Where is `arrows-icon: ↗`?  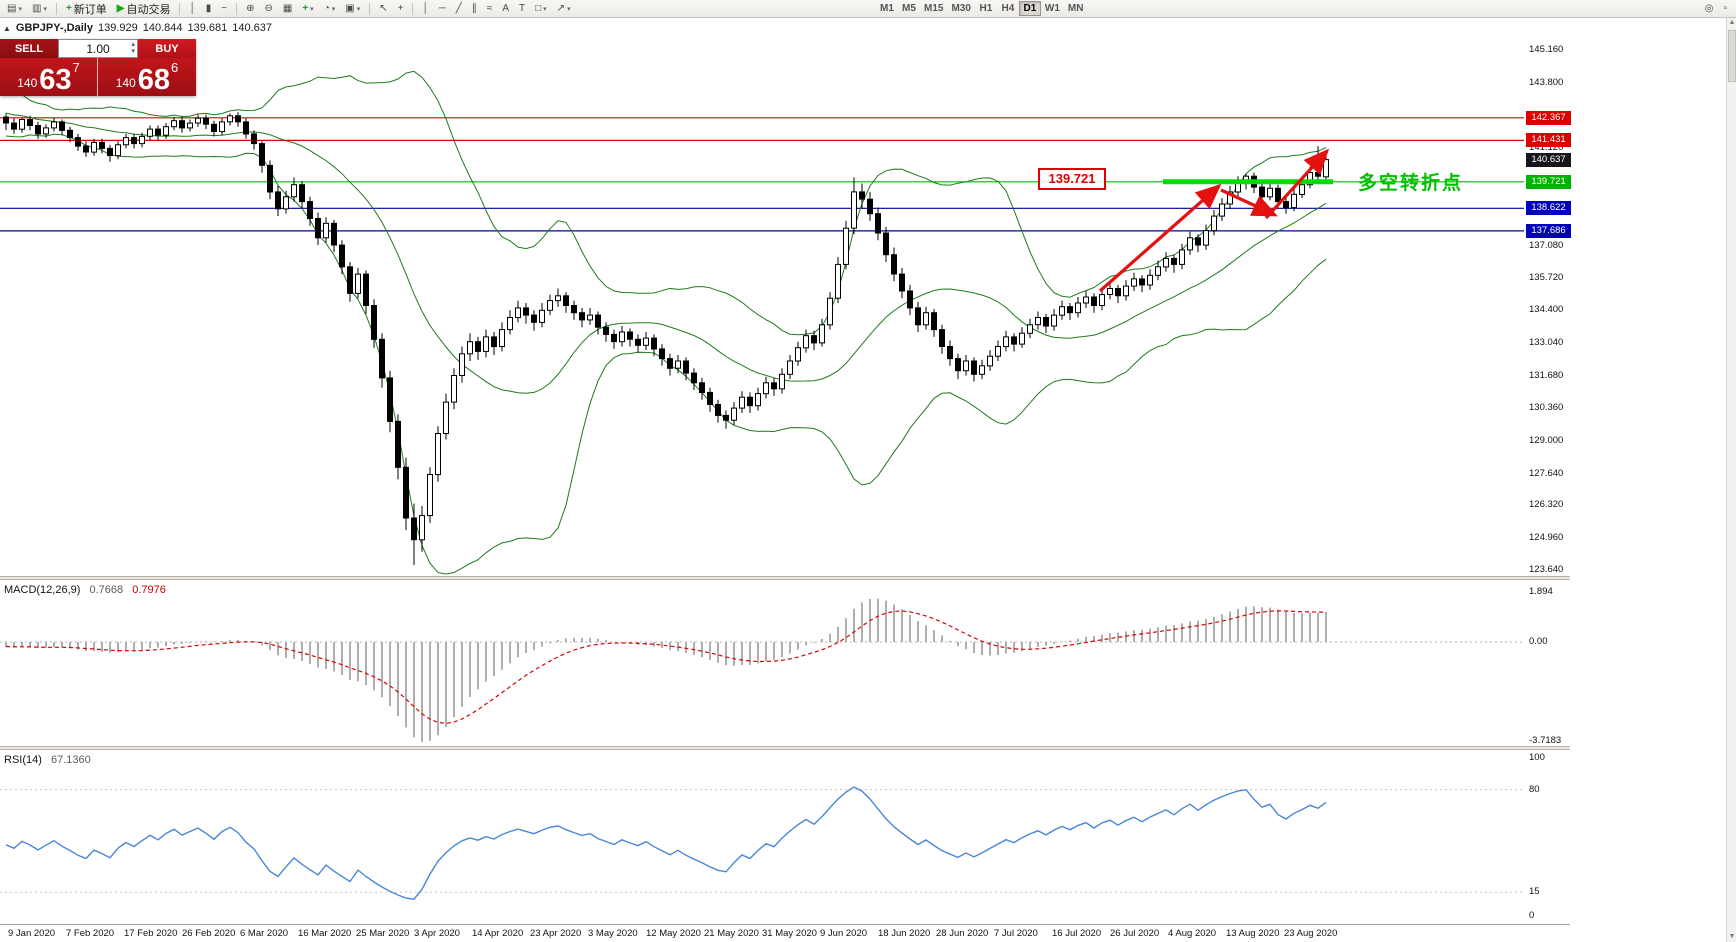
arrows-icon: ↗ is located at coordinates (561, 8).